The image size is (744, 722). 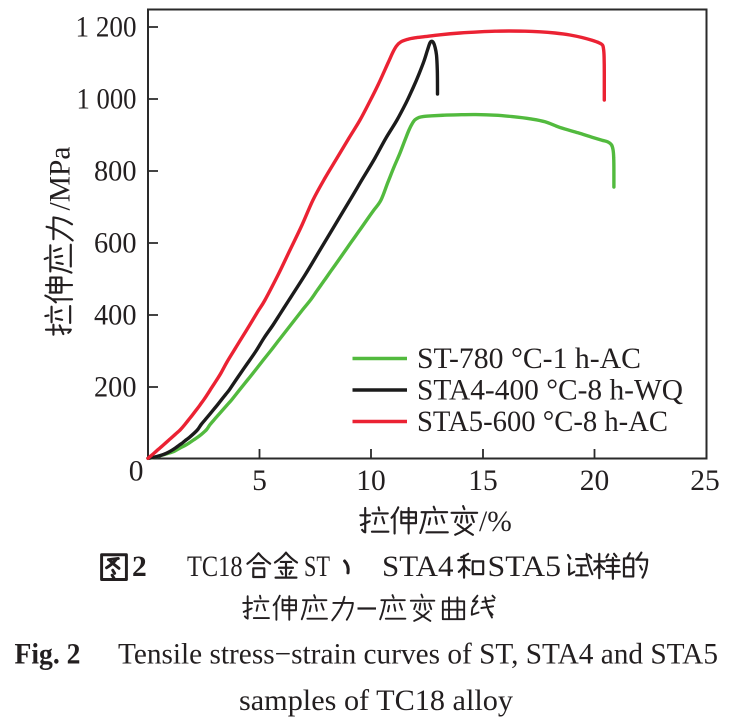 What do you see at coordinates (542, 422) in the screenshot?
I see `svg-text: STA5-600 °C-8 h-AC` at bounding box center [542, 422].